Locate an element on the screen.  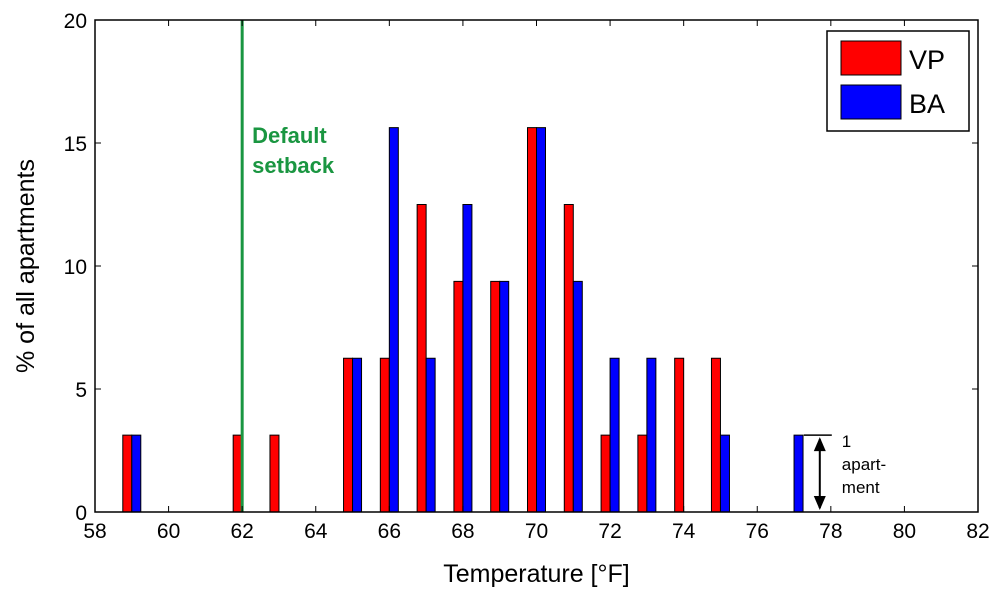
x-tick-label-66: 66 is located at coordinates (389, 531).